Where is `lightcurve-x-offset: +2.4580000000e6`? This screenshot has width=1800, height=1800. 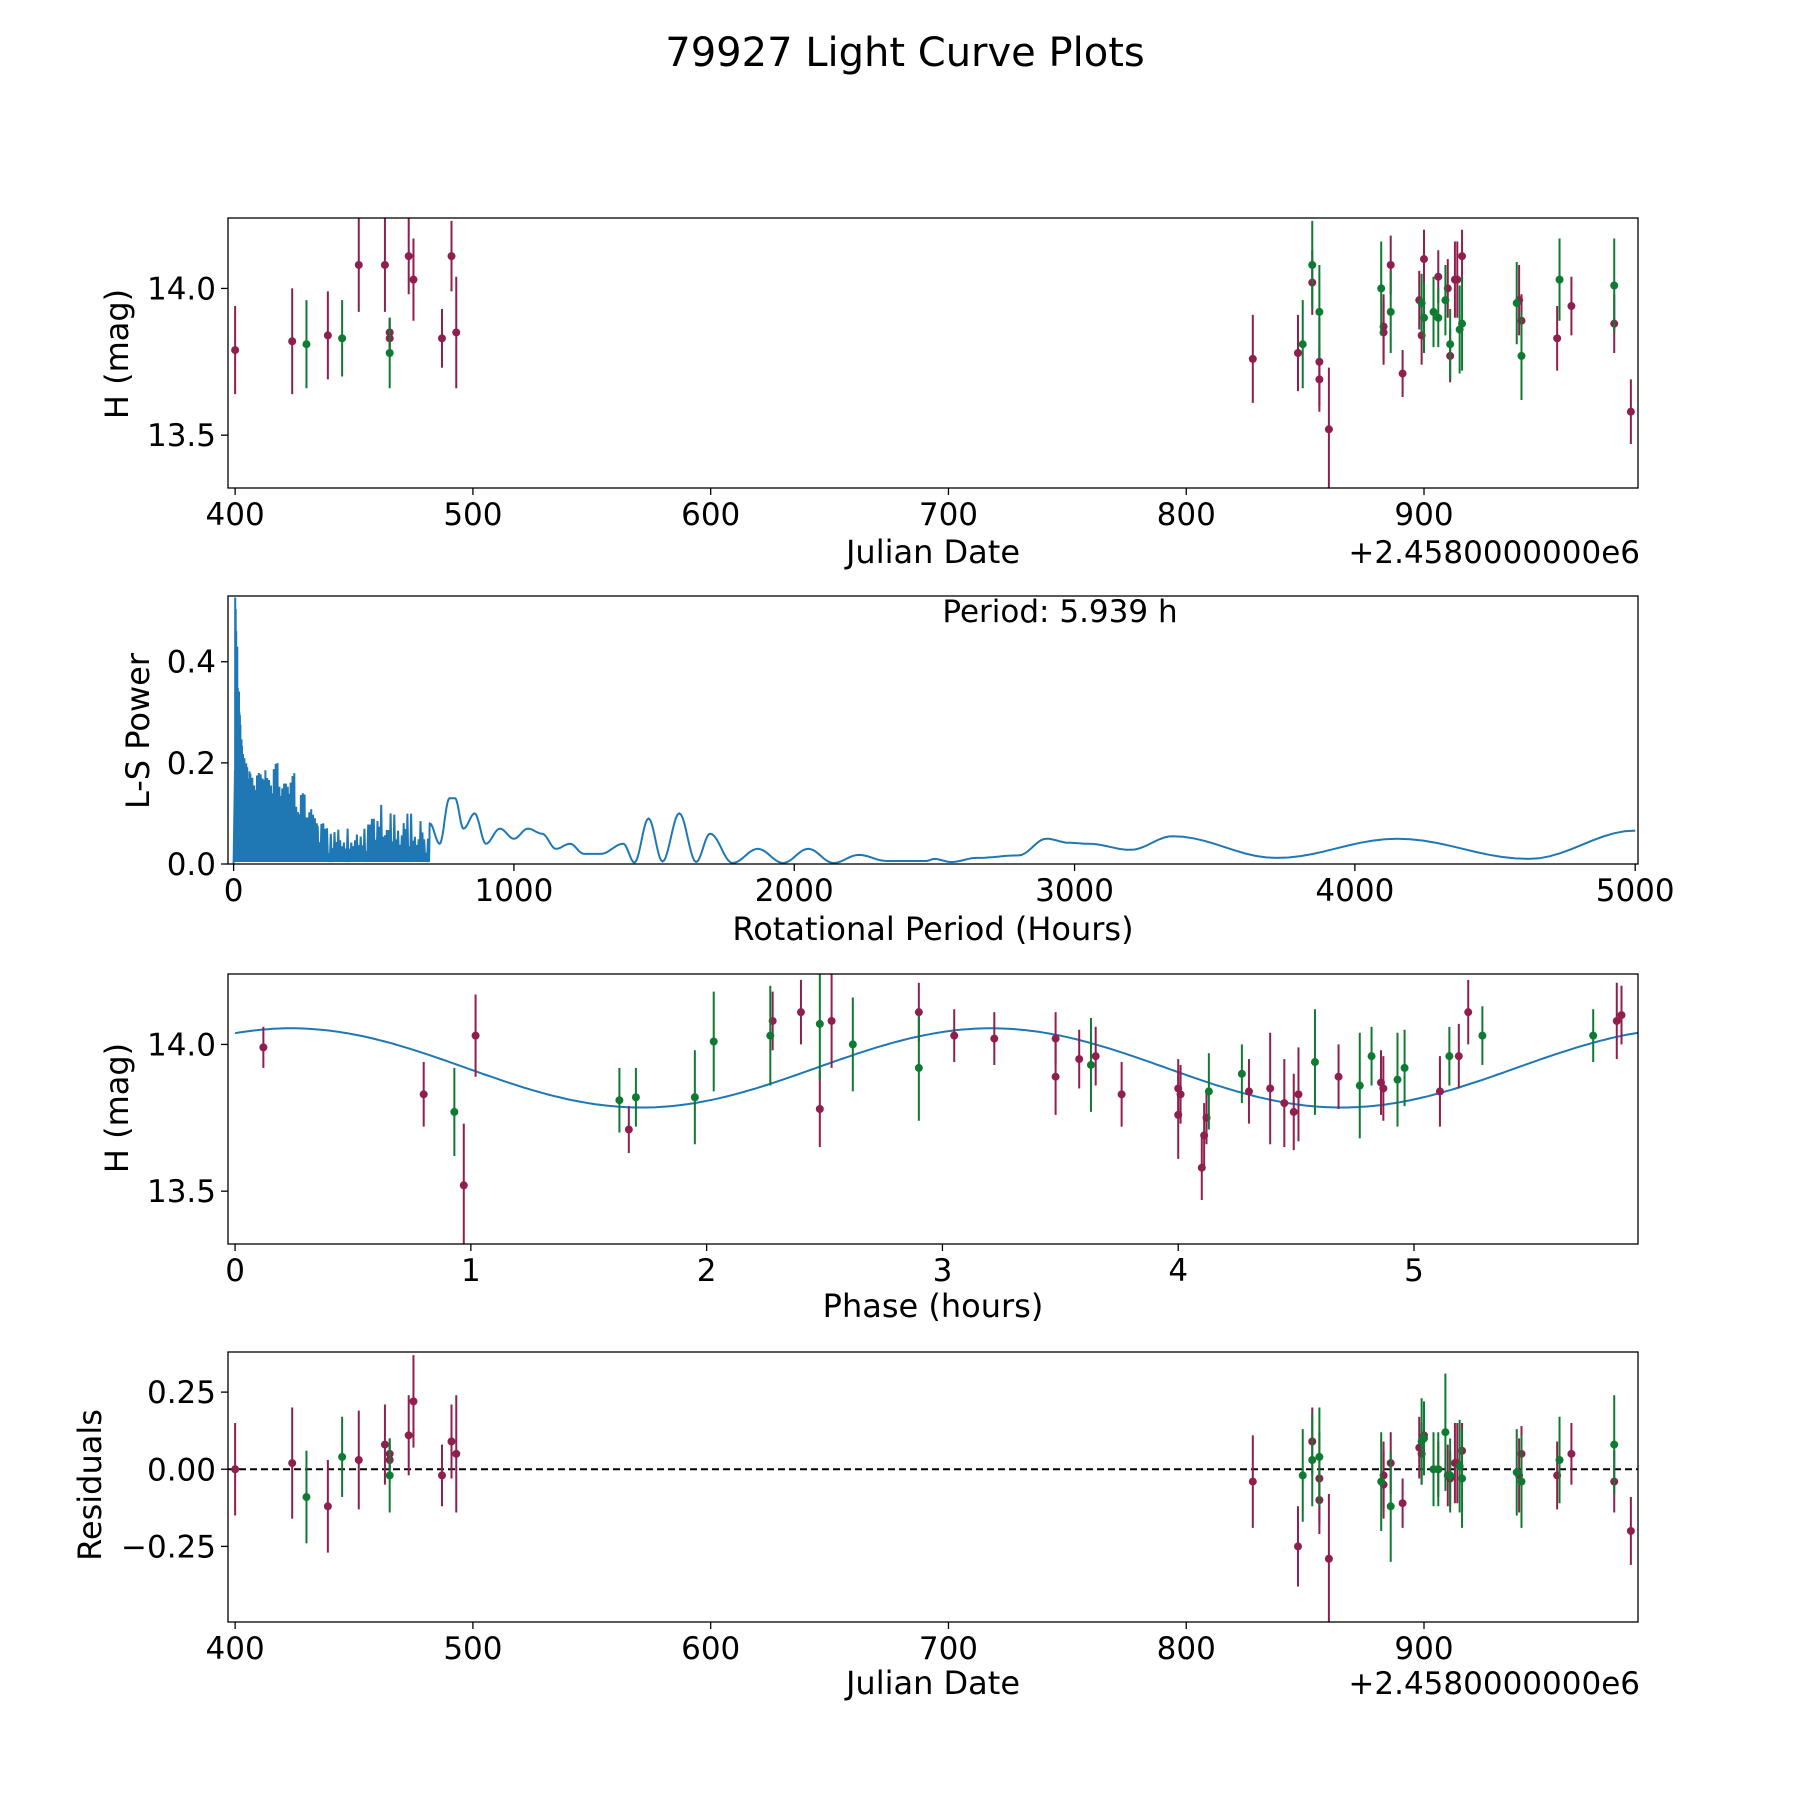
lightcurve-x-offset: +2.4580000000e6 is located at coordinates (1494, 553).